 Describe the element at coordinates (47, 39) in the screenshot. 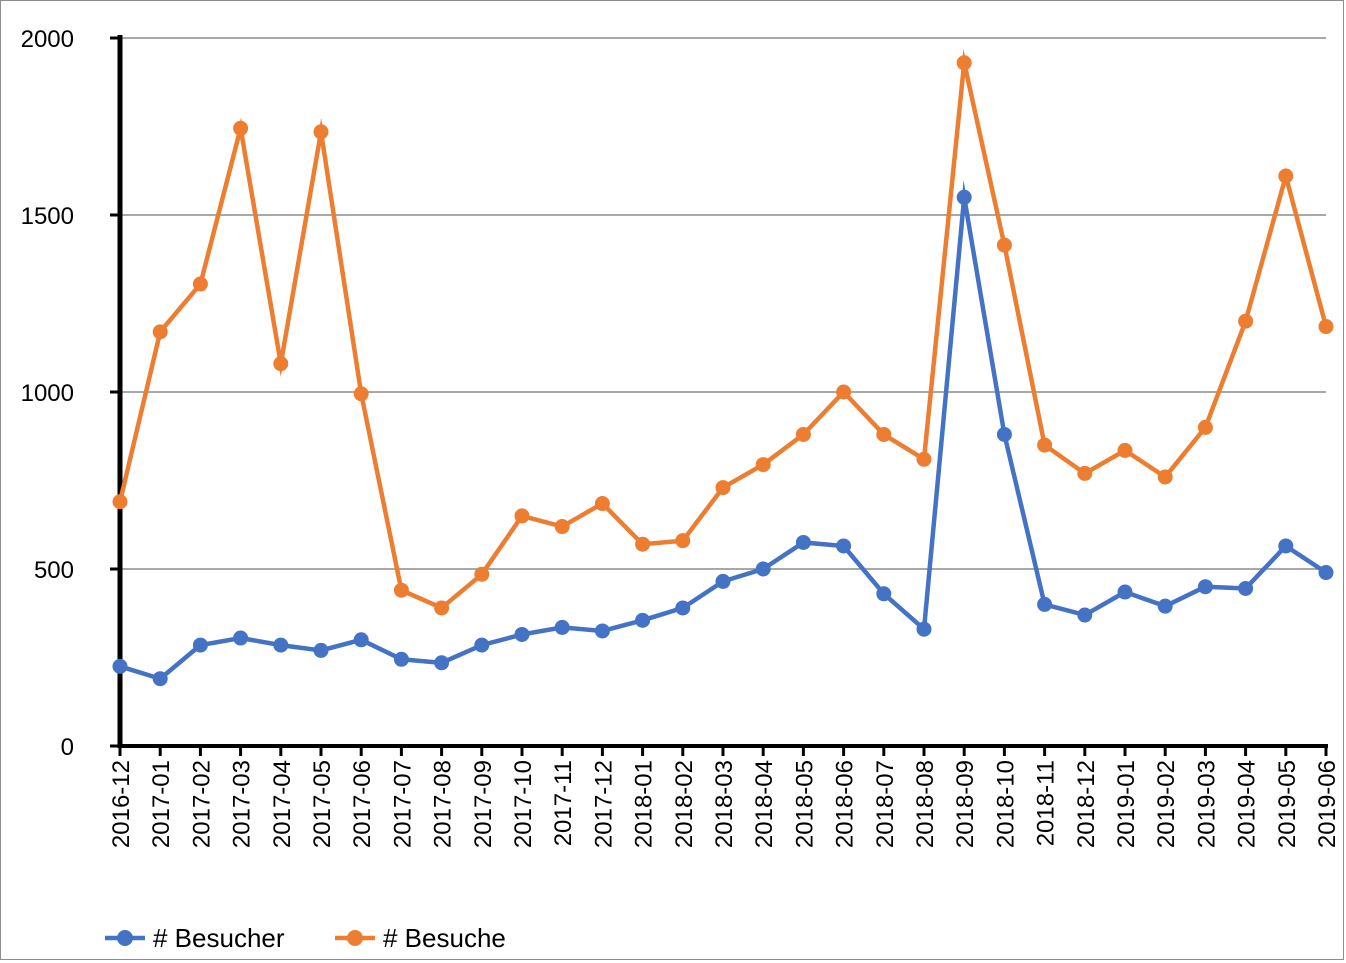

I see `y-tick-label: 2000` at that location.